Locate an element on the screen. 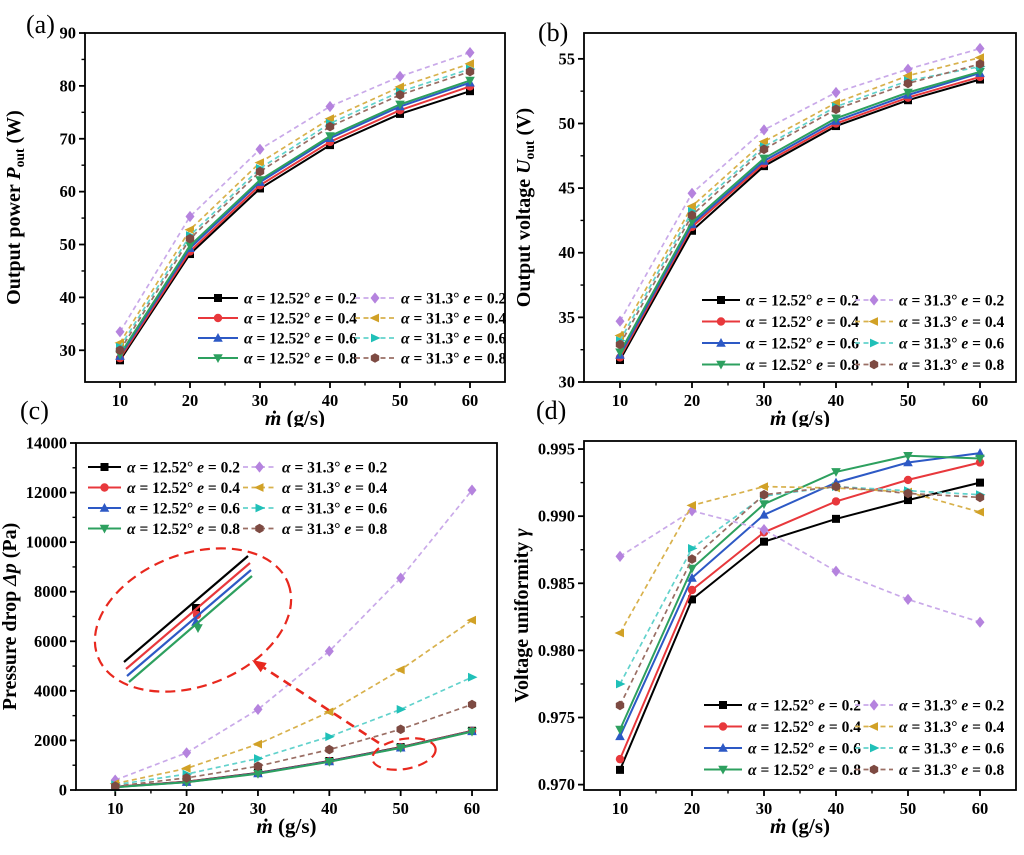  svg-text: 6000 is located at coordinates (50, 641).